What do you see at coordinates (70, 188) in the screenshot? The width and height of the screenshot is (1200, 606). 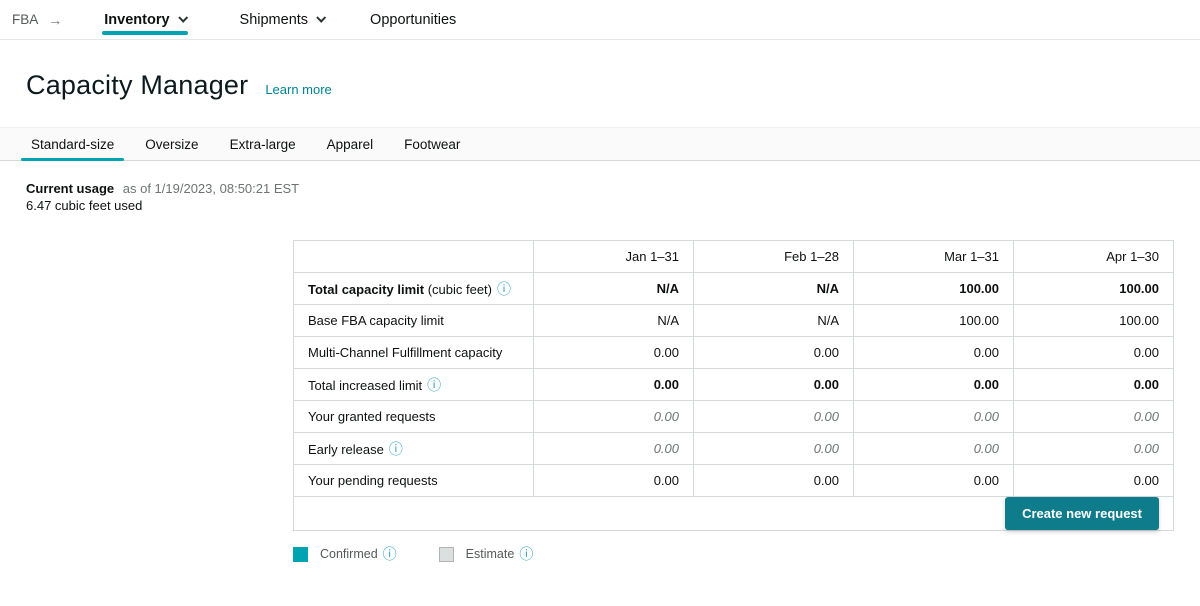 I see `current-usage-label: Current usage` at bounding box center [70, 188].